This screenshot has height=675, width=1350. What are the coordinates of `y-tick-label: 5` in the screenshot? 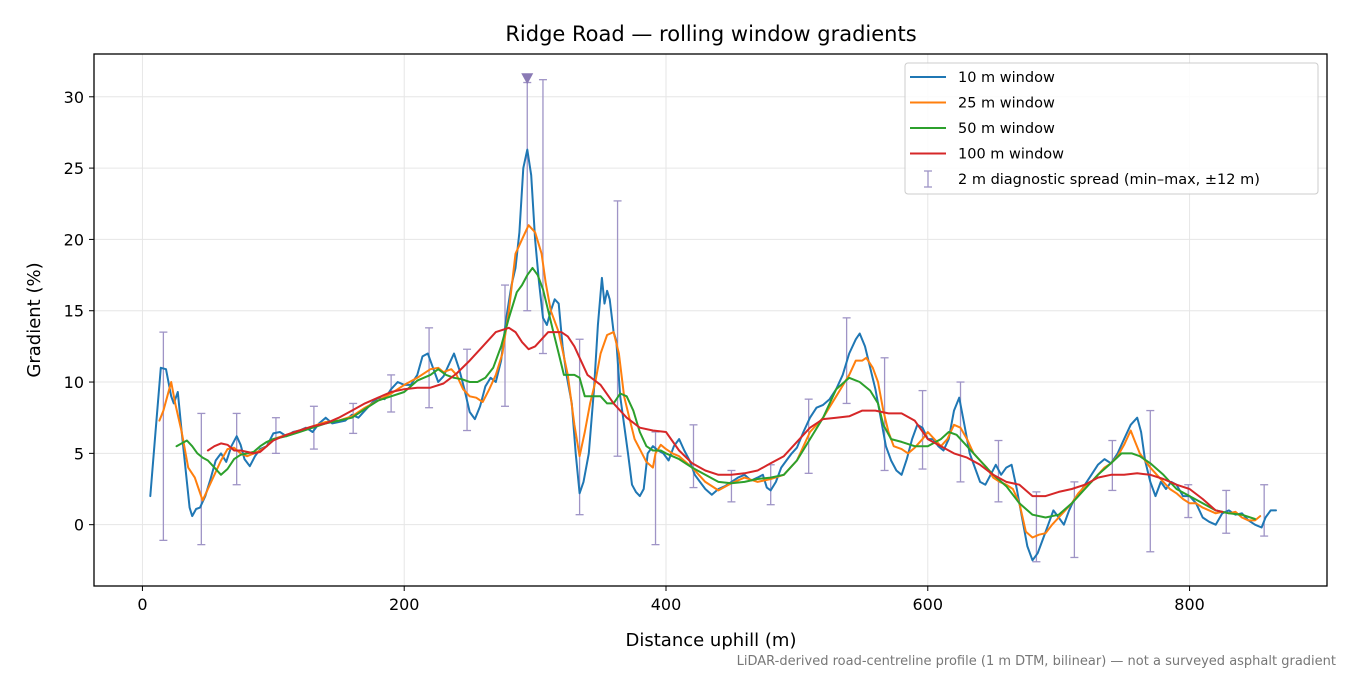 It's located at (79, 453).